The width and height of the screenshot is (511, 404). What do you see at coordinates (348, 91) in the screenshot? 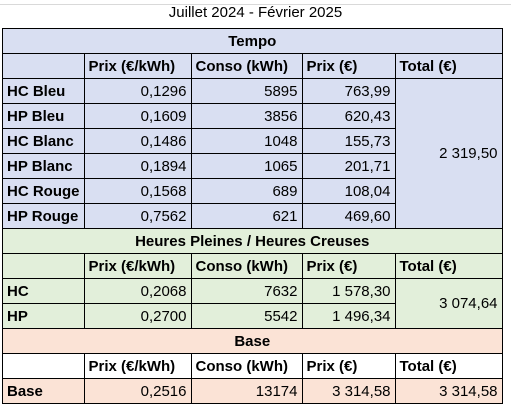
I see `cost-cell: 763,99` at bounding box center [348, 91].